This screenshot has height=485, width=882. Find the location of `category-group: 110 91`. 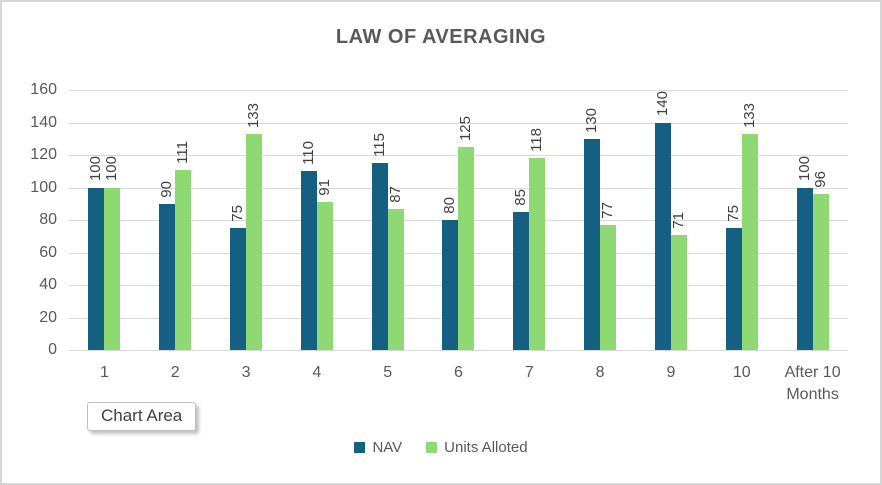

category-group: 110 91 is located at coordinates (316, 220).